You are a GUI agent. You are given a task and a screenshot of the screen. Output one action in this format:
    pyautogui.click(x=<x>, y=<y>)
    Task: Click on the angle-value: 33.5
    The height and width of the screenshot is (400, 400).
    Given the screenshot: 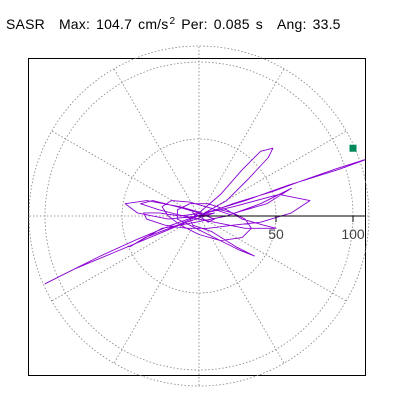 What is the action you would take?
    pyautogui.click(x=326, y=24)
    